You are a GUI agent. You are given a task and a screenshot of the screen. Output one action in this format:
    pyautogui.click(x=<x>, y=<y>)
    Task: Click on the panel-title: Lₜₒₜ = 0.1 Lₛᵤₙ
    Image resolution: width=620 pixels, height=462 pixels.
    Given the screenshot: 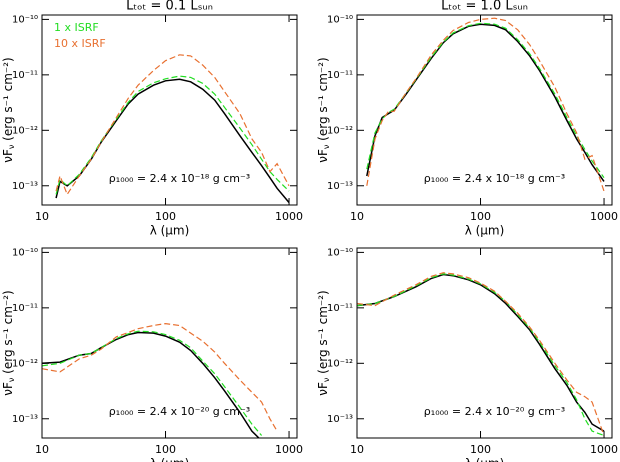 What is the action you would take?
    pyautogui.click(x=169, y=7)
    